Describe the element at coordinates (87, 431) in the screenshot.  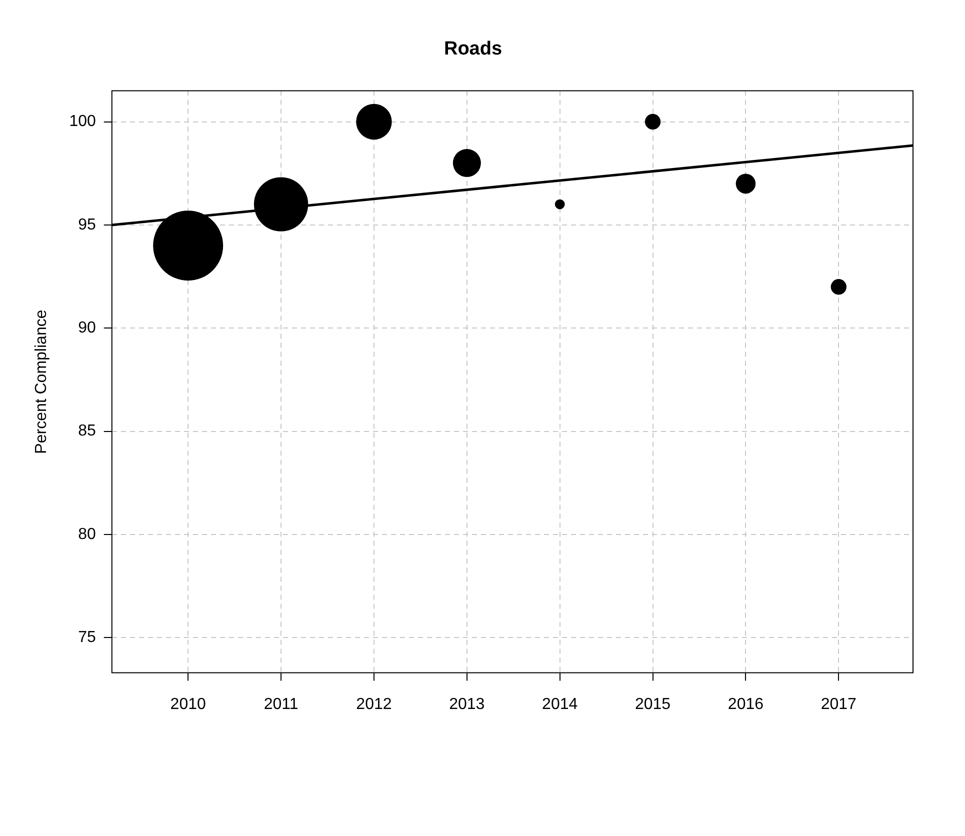
I see `y-tick-label: 85` at that location.